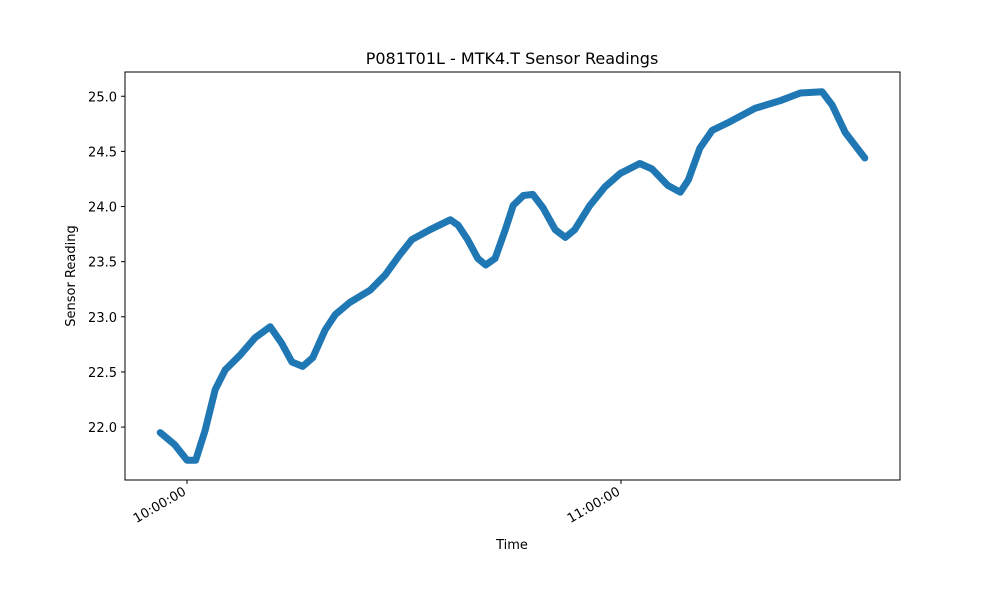 The height and width of the screenshot is (600, 1000). Describe the element at coordinates (102, 208) in the screenshot. I see `y-tick-label: 24.0` at that location.